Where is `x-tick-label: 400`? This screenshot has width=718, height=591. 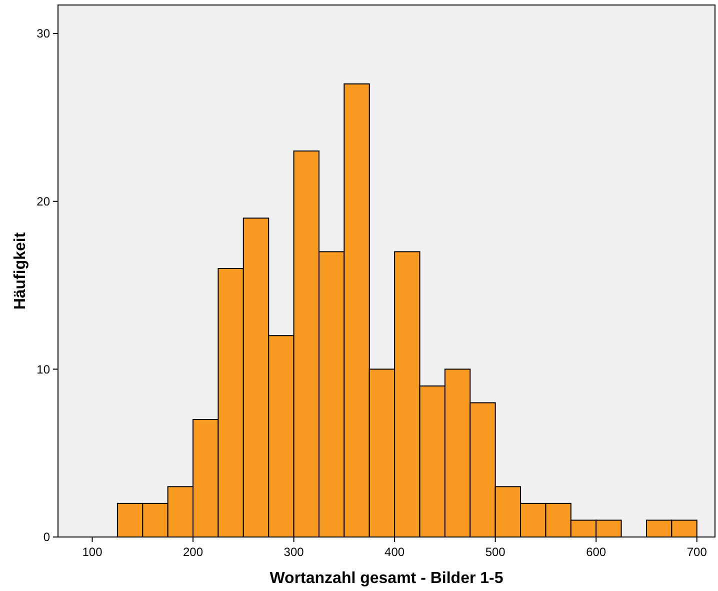
x-tick-label: 400 is located at coordinates (394, 552).